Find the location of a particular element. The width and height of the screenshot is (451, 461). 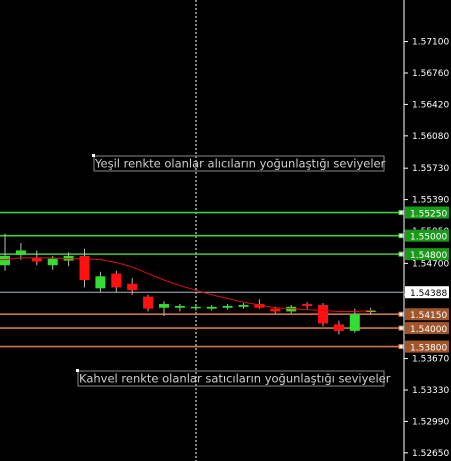

price-tick-label: 1.52650 is located at coordinates (430, 454).